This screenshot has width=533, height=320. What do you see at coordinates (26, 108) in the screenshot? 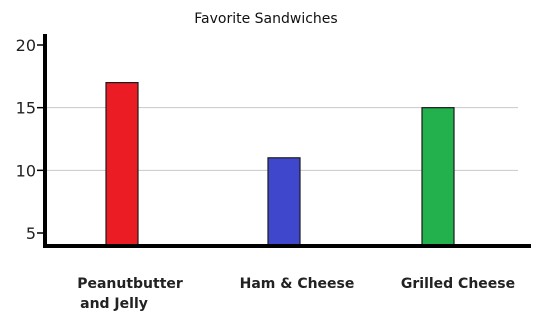
I see `y-tick-label-15: 15` at bounding box center [26, 108].